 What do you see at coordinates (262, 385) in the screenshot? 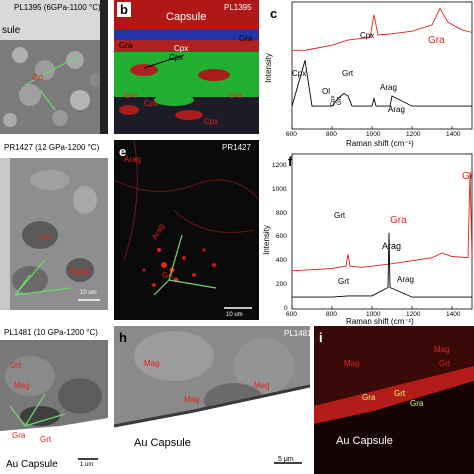
I see `panel-h-mag-2: Mag` at bounding box center [262, 385].